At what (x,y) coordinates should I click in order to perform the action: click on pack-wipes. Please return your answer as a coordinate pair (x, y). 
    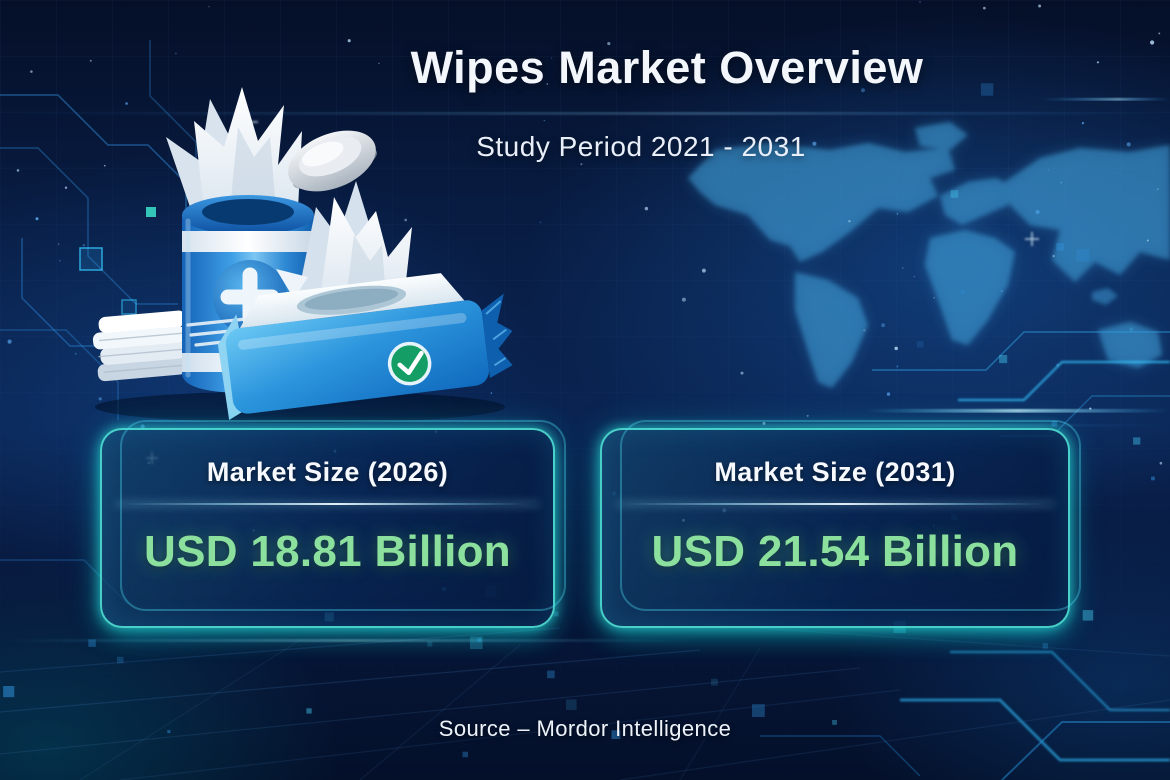
    Looking at the image, I should click on (344, 240).